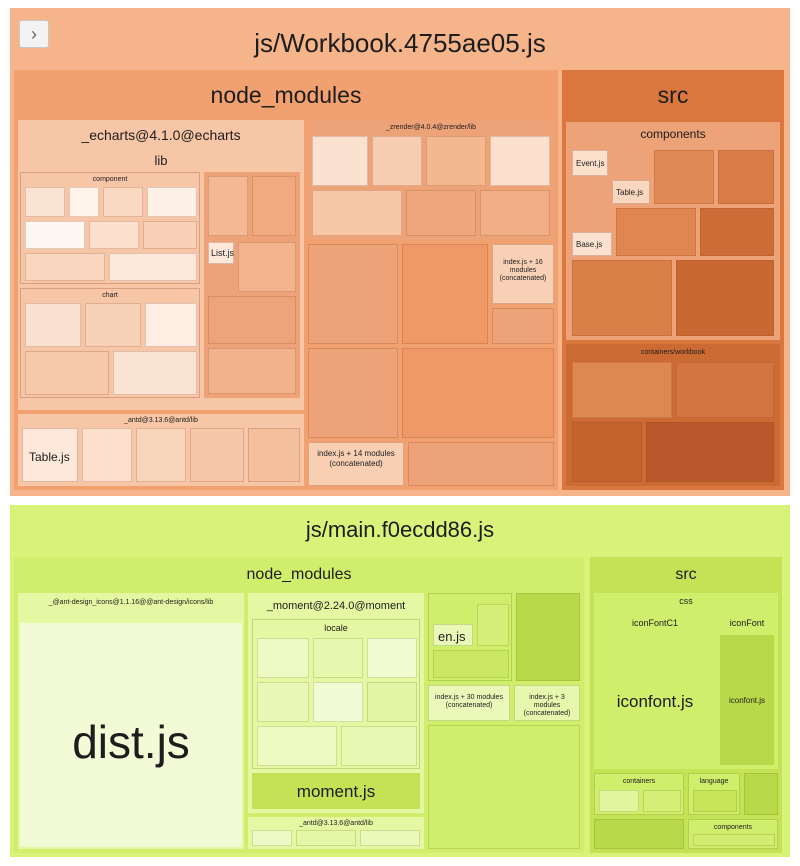  I want to click on moment-module: moment.js, so click(336, 791).